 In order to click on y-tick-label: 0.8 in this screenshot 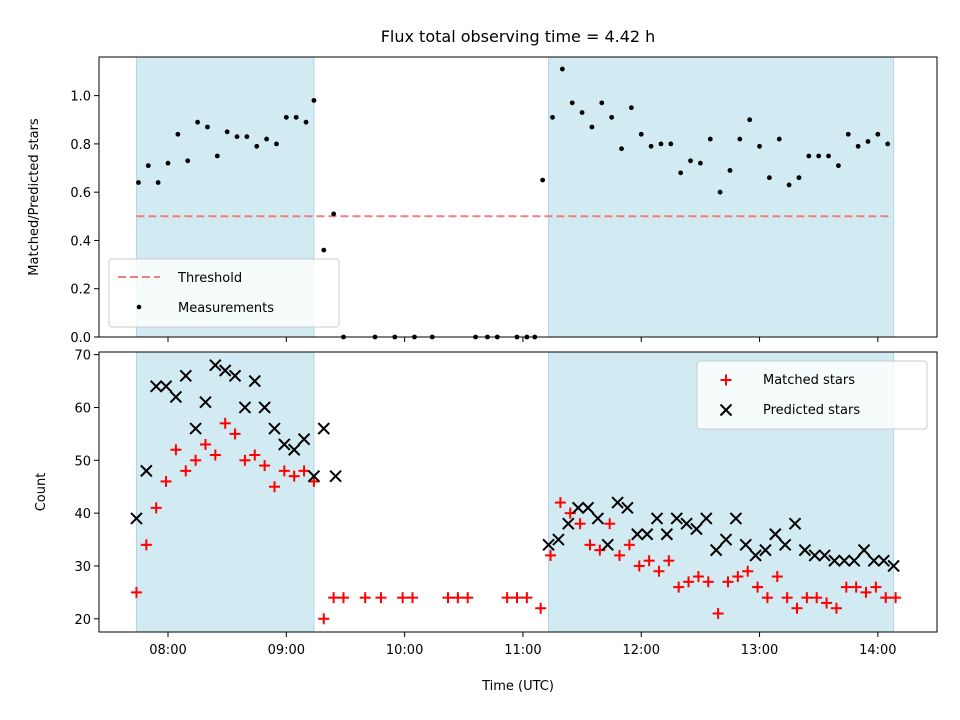, I will do `click(80, 145)`.